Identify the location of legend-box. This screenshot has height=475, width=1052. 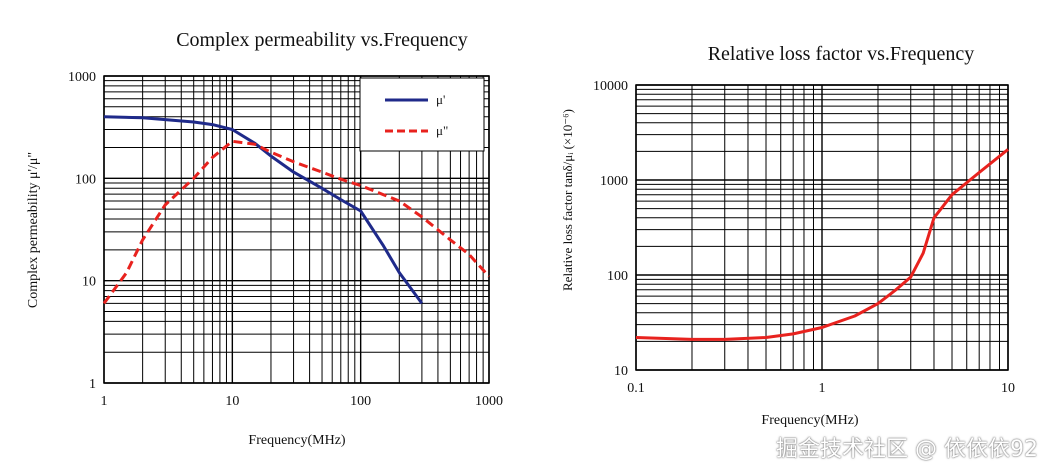
(422, 114).